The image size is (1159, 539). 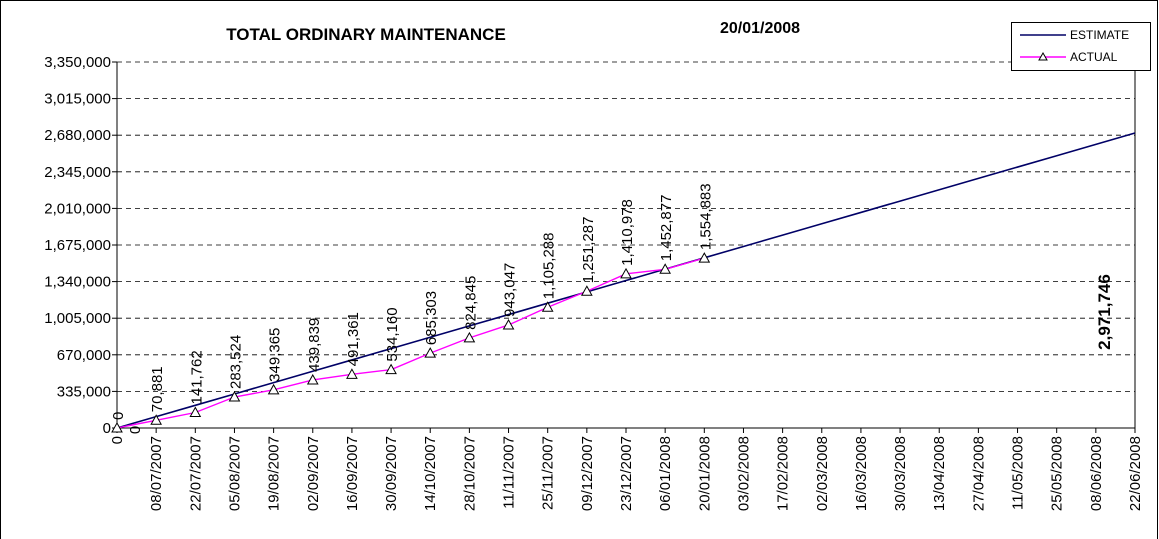 I want to click on x-tick-label: 02/03/2008, so click(x=822, y=473).